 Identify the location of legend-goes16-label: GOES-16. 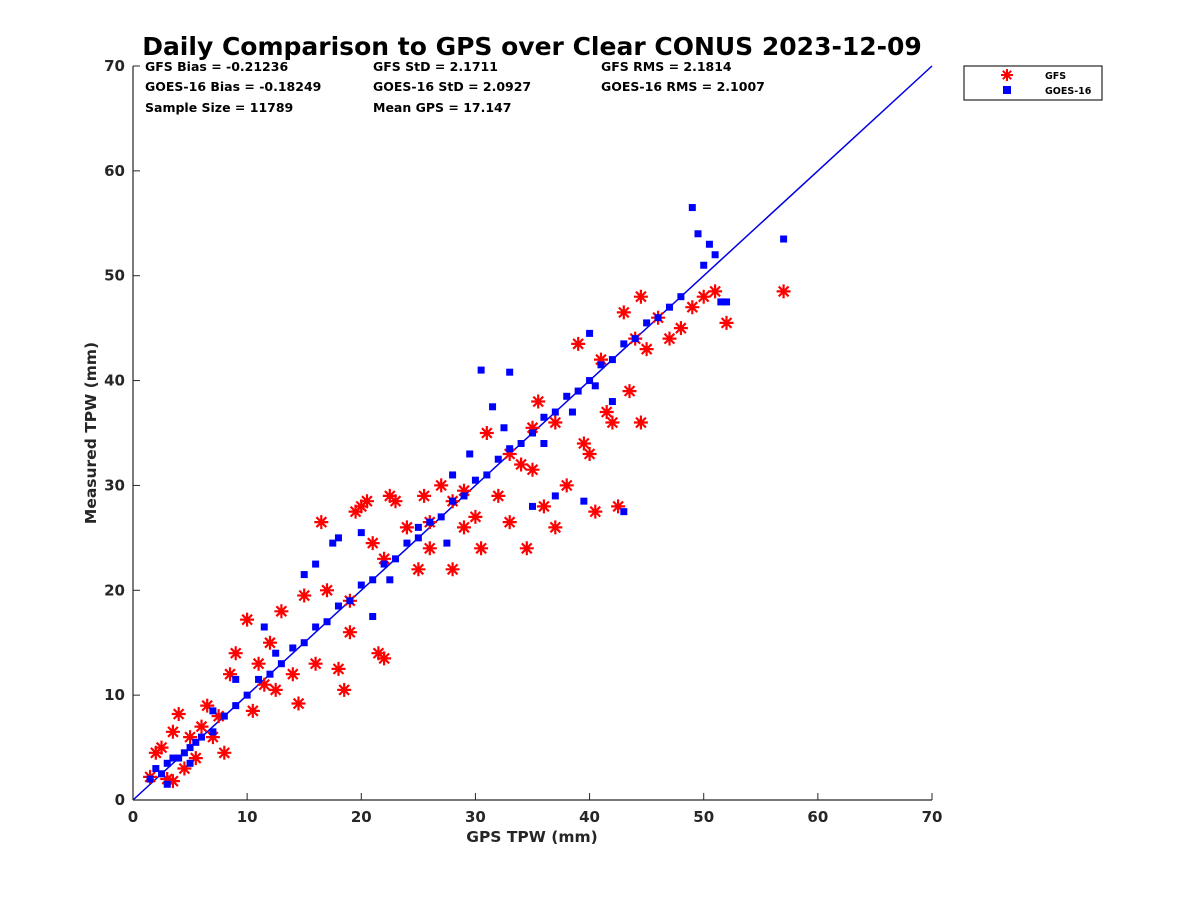
(1068, 91).